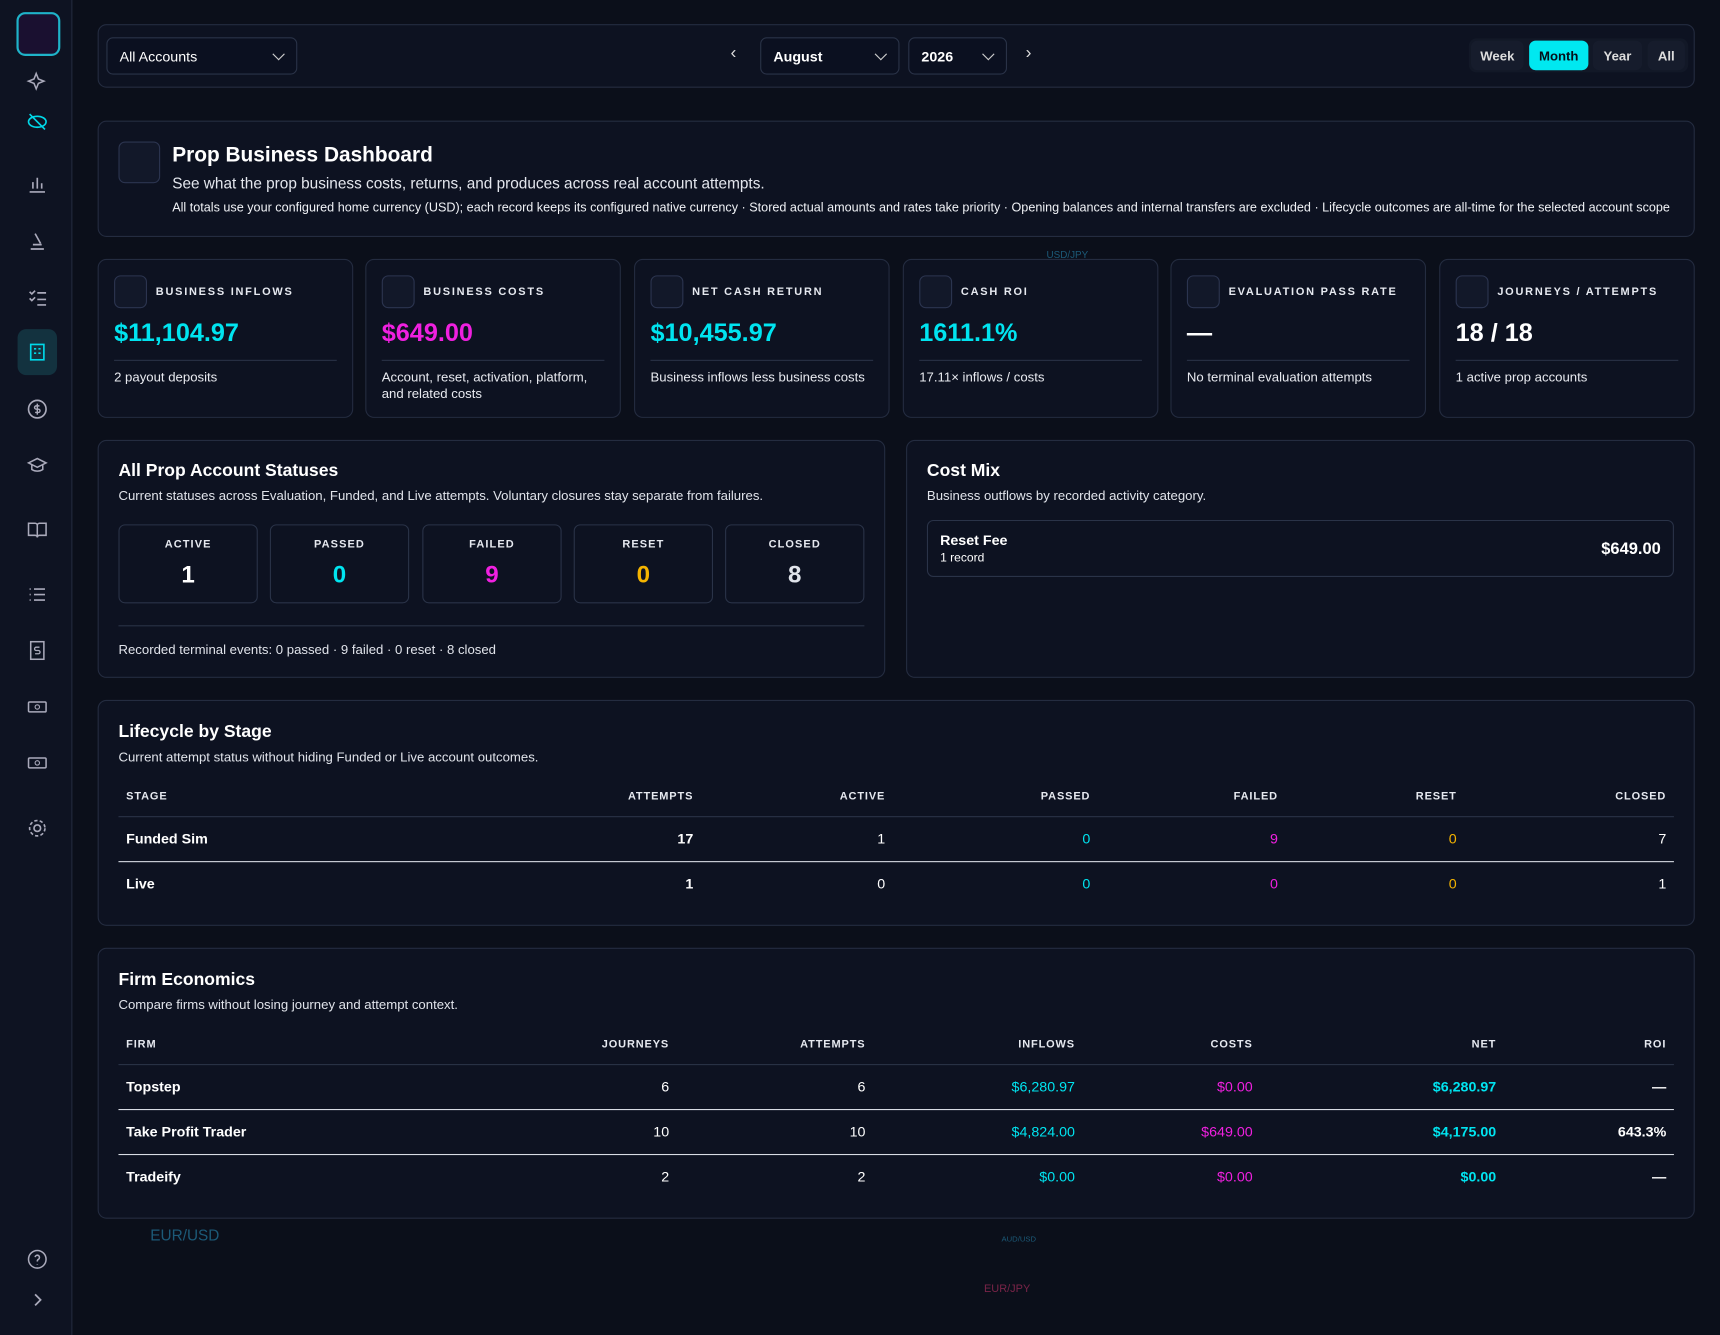  Describe the element at coordinates (1007, 1289) in the screenshot. I see `background-ticker: EUR/JPY` at that location.